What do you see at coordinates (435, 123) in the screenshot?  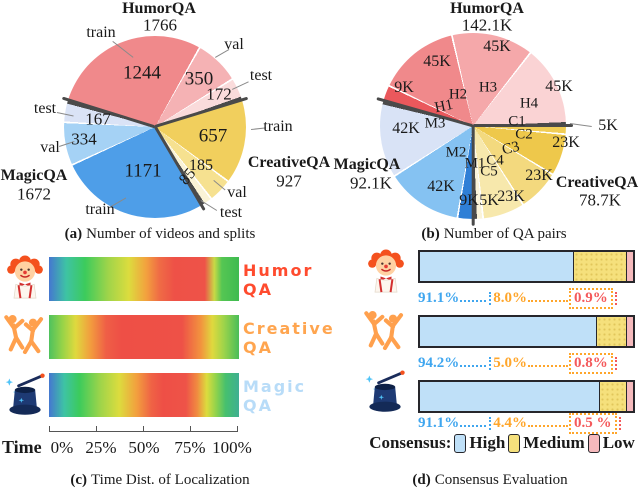 I see `pie-b-m3-label: M3` at bounding box center [435, 123].